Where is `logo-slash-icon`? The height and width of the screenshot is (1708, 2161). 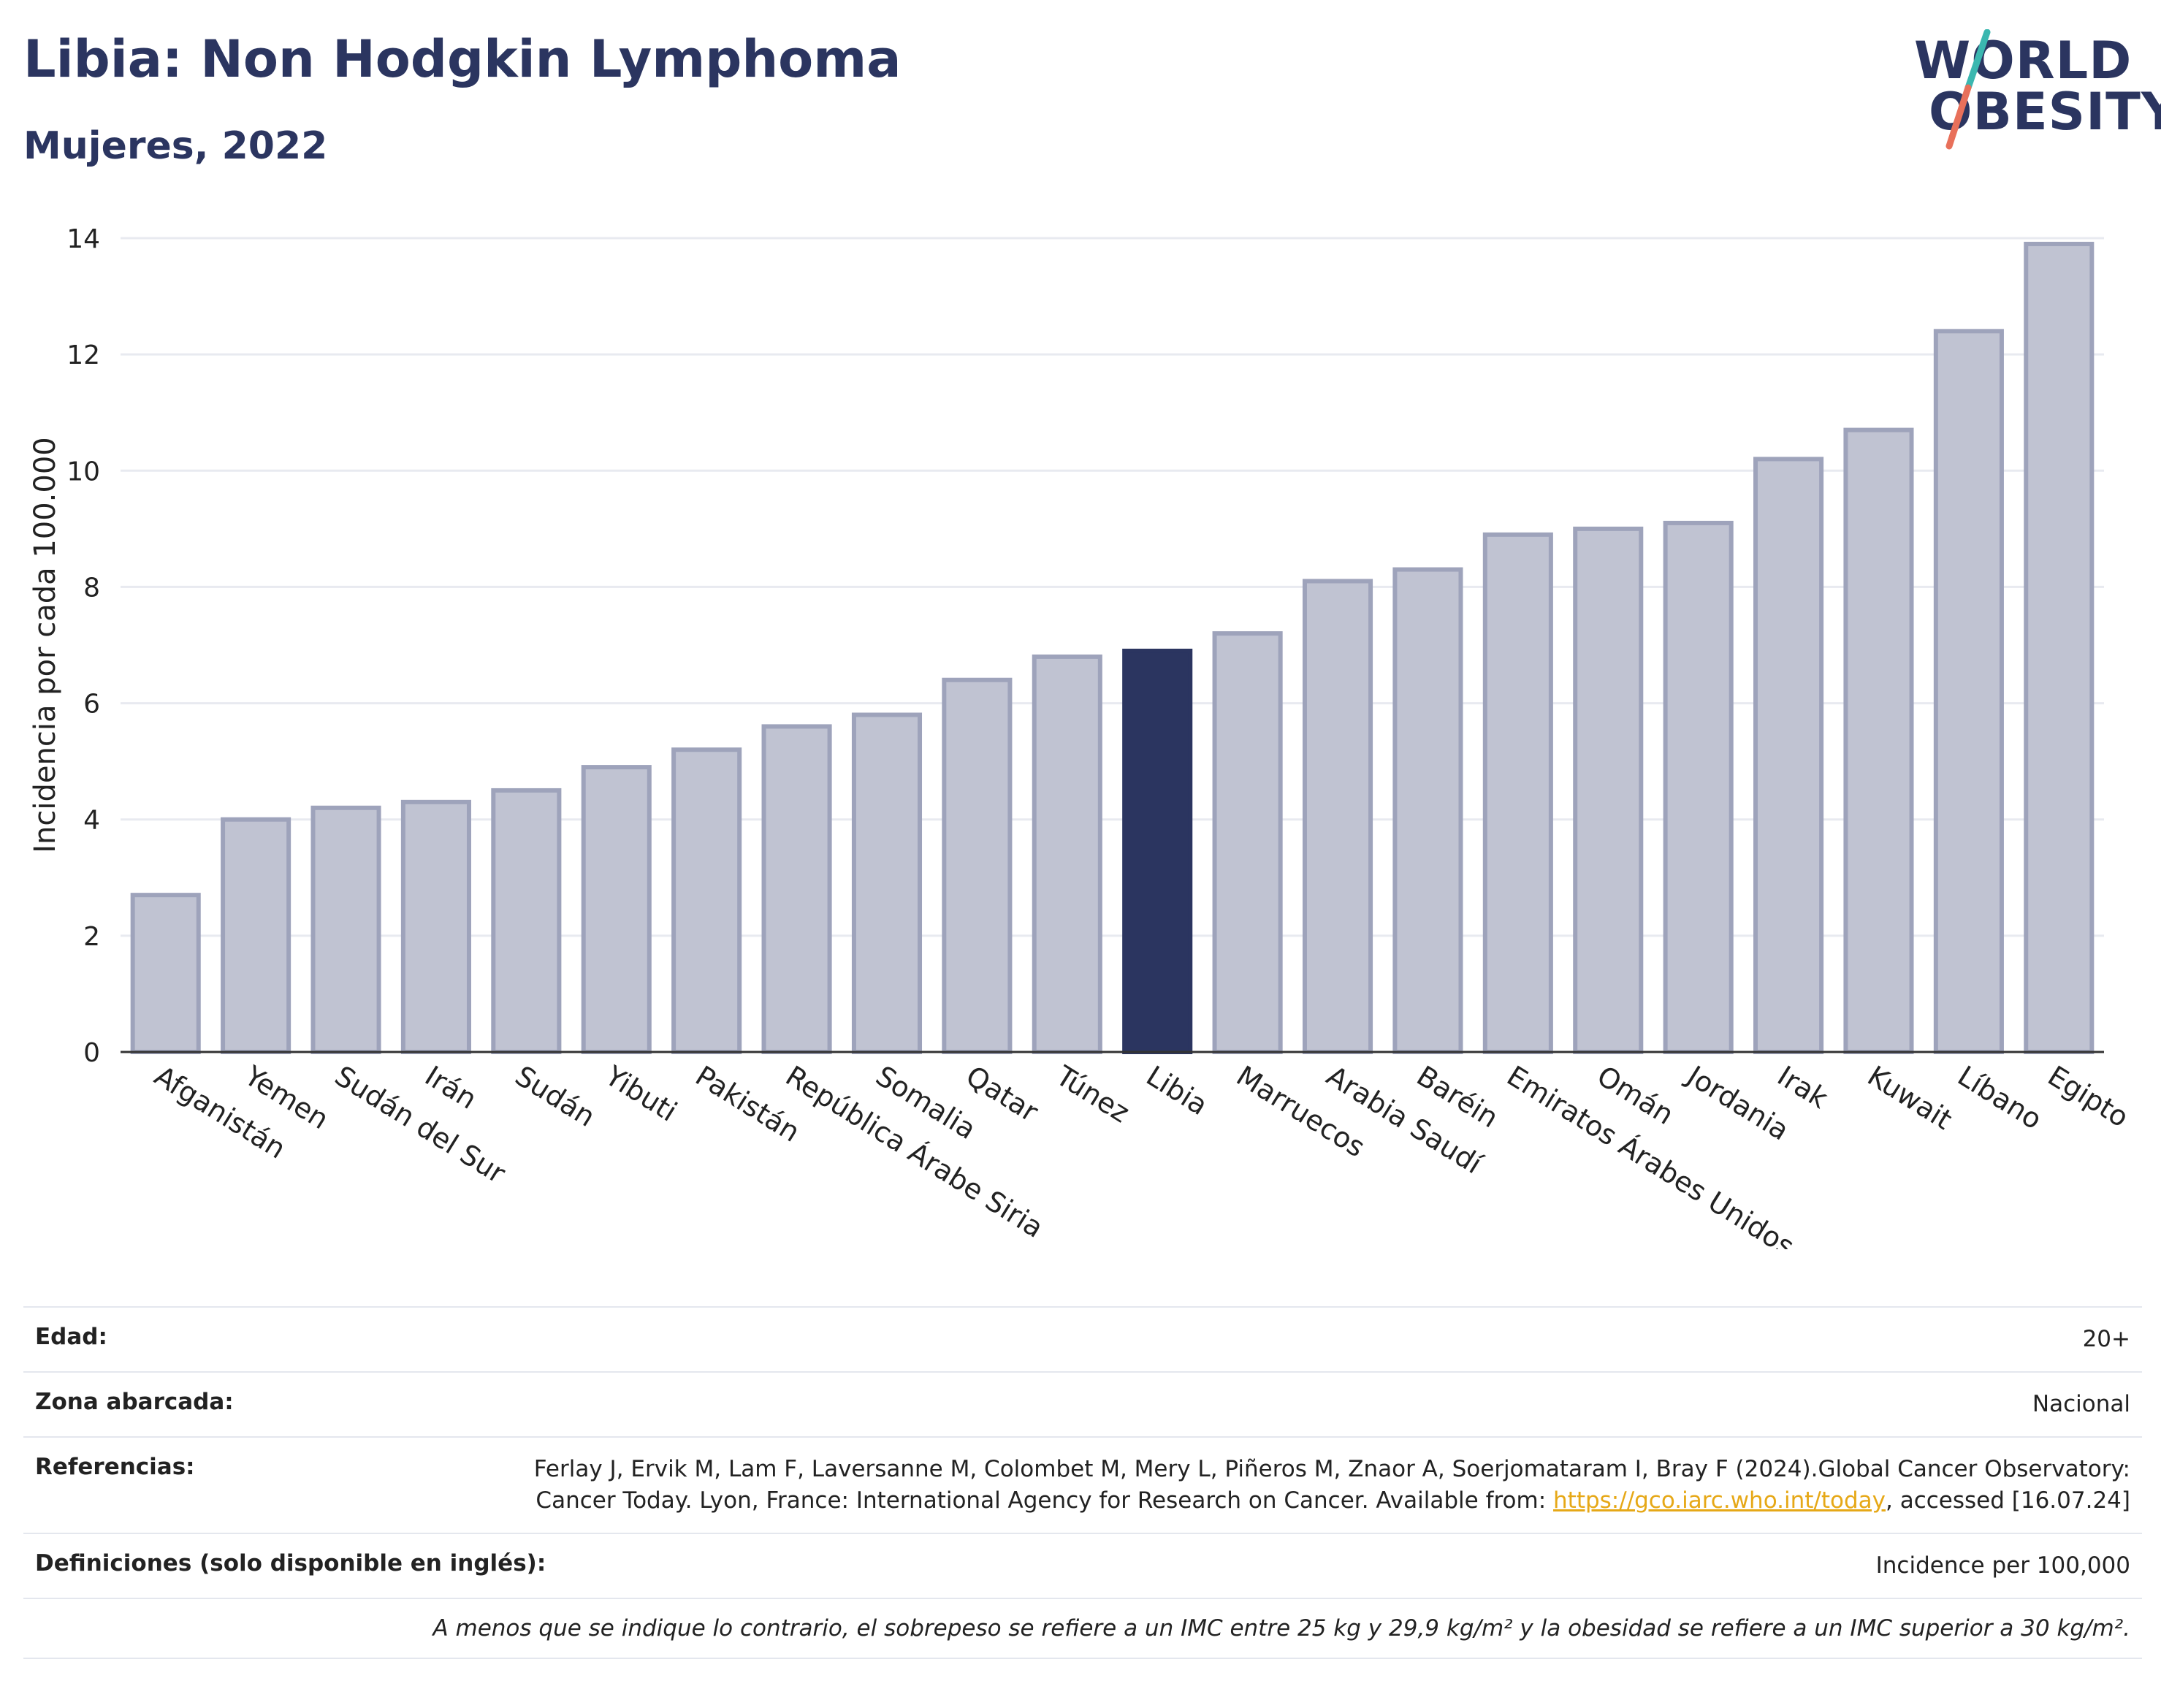 logo-slash-icon is located at coordinates (1968, 89).